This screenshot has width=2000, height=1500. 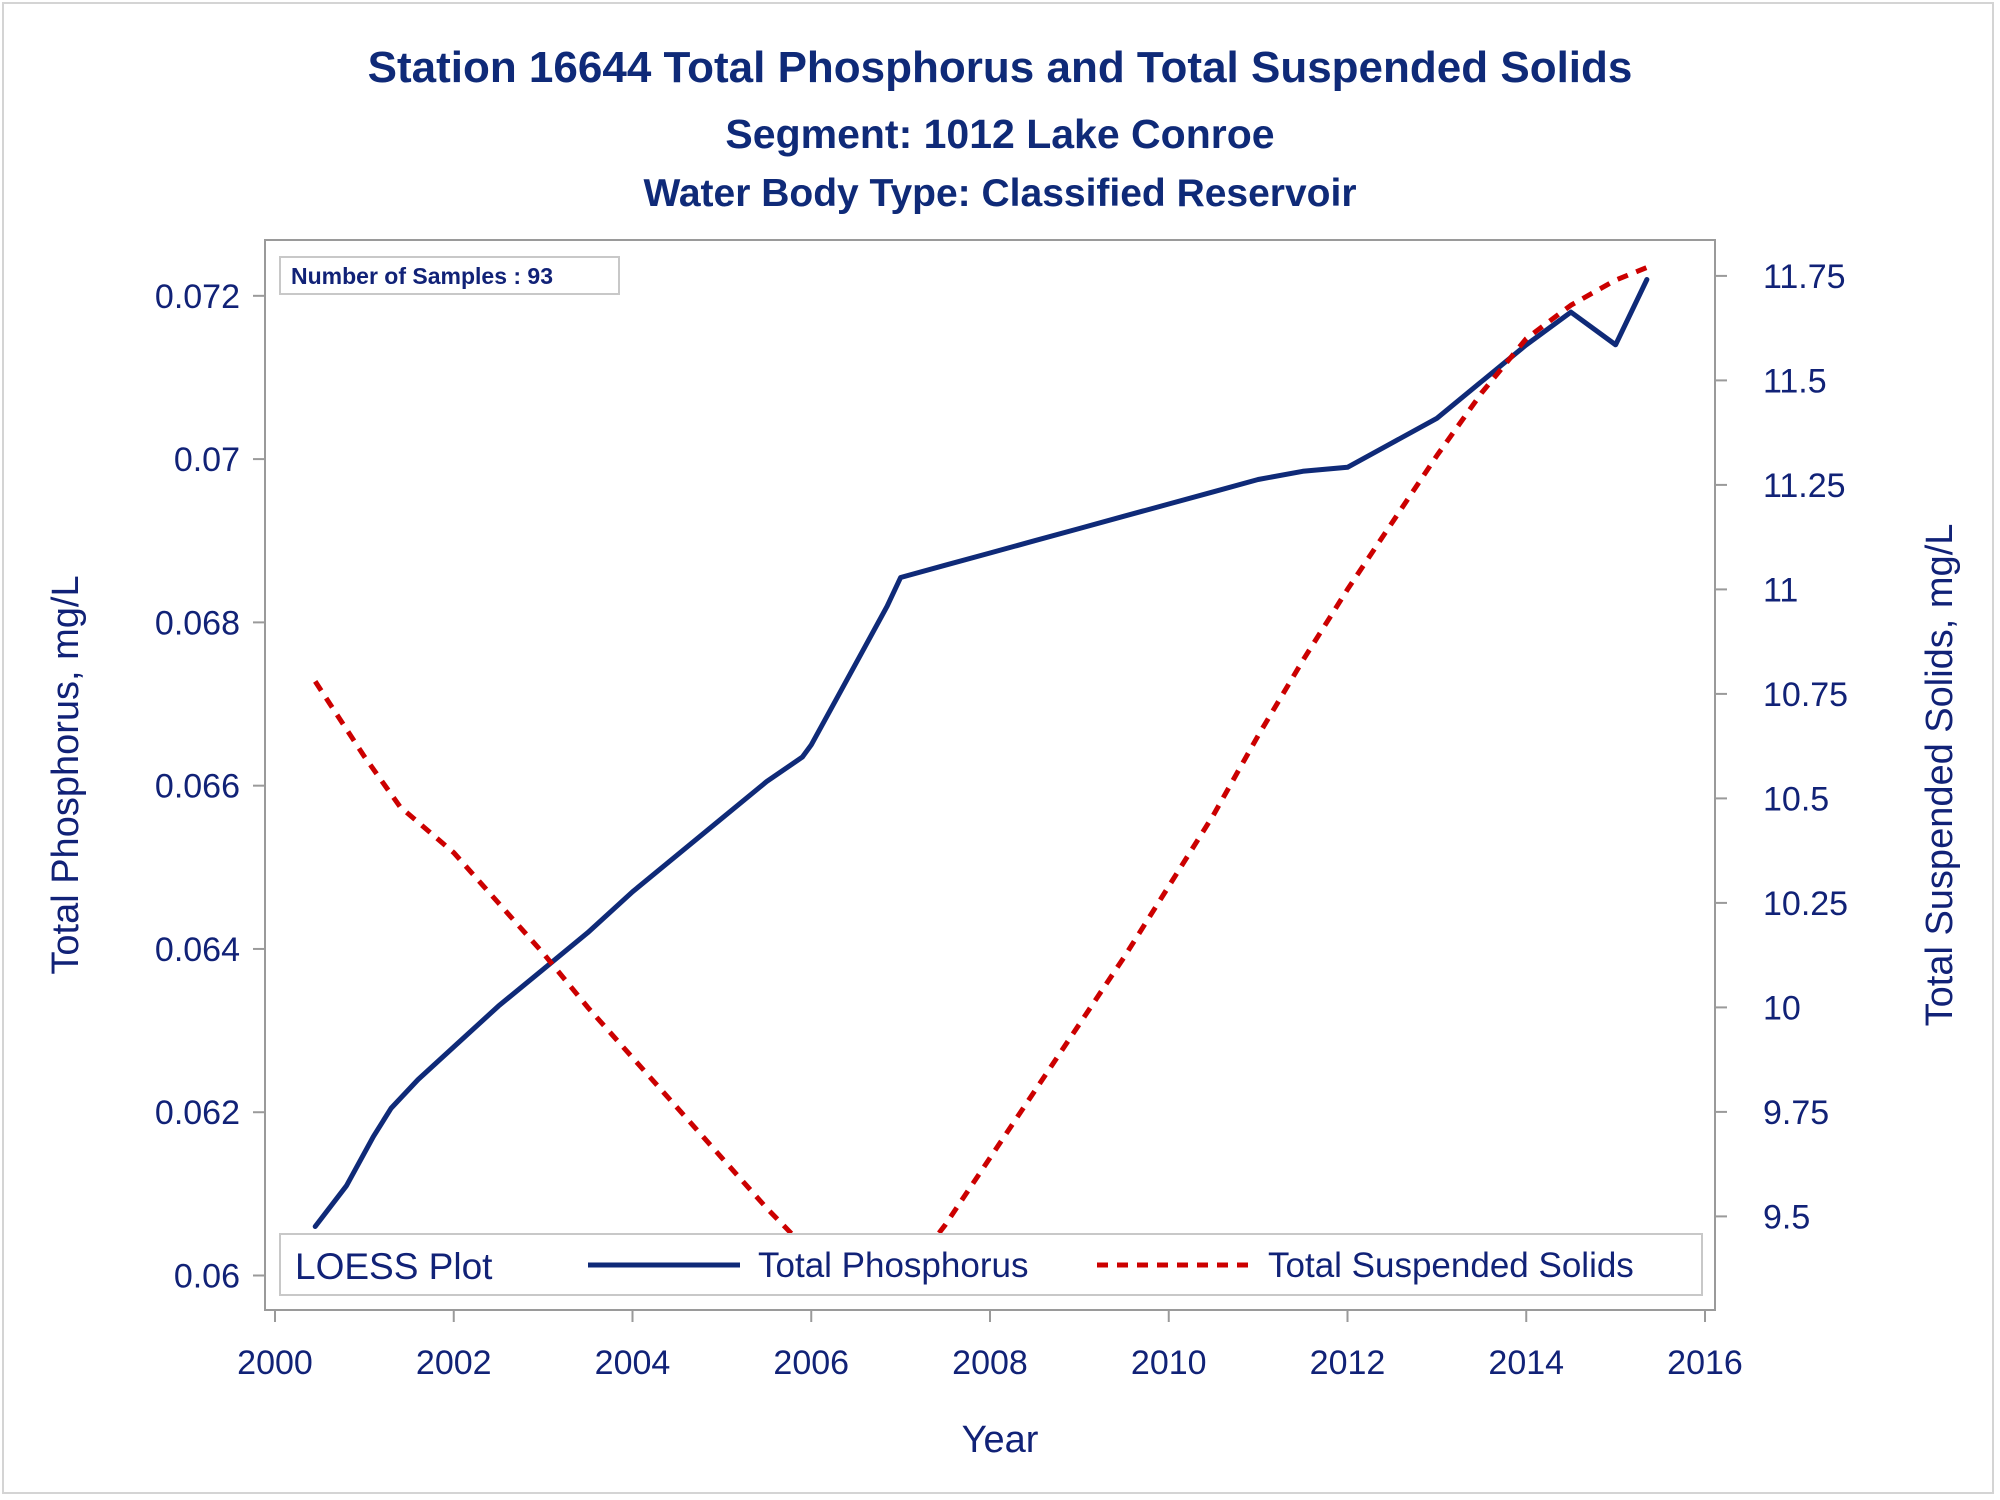 I want to click on legend-box, so click(x=991, y=1264).